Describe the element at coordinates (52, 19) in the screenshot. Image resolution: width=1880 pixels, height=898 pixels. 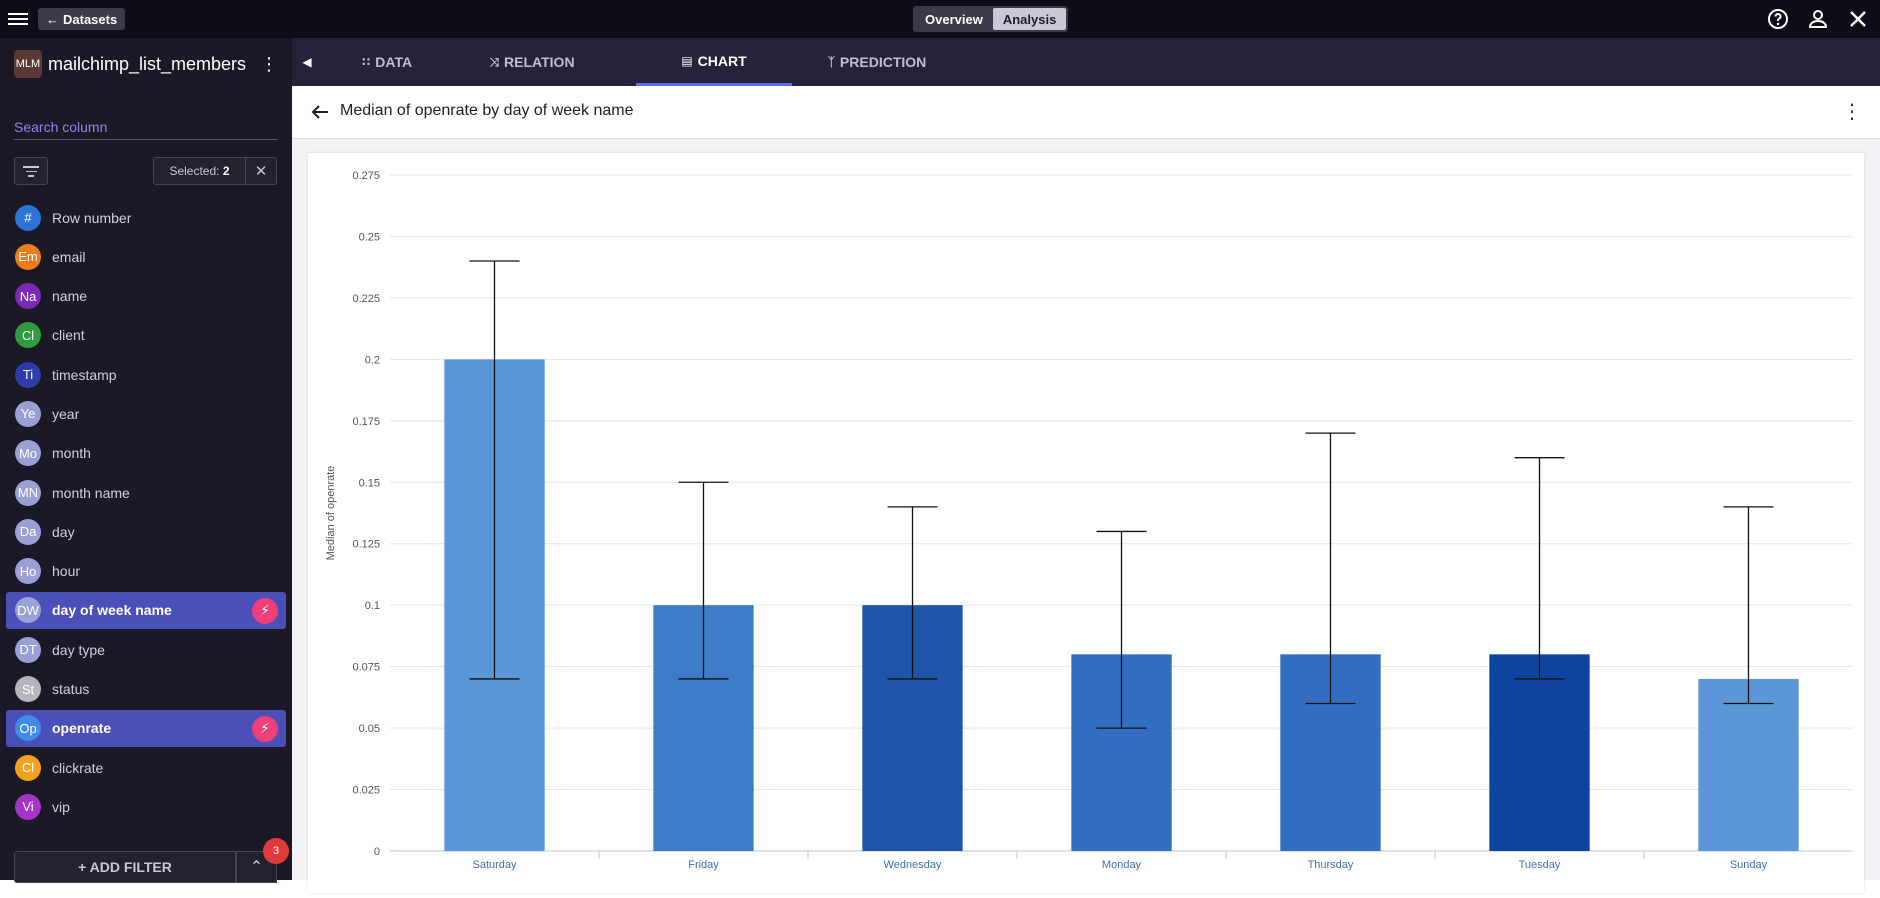
I see `arrow-left-icon: ←` at that location.